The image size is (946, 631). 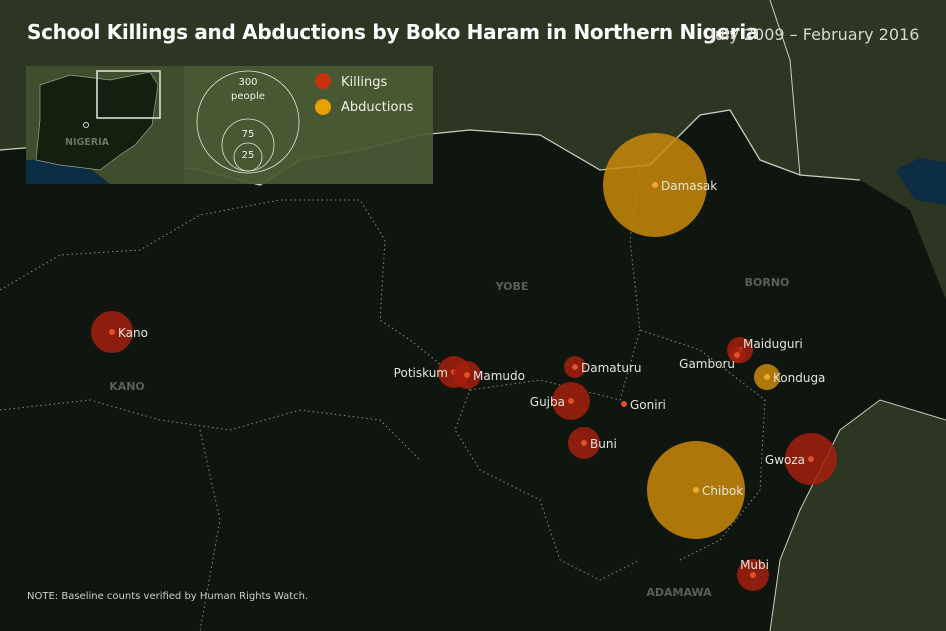 I want to click on place-label-goniri: Goniri, so click(x=648, y=405).